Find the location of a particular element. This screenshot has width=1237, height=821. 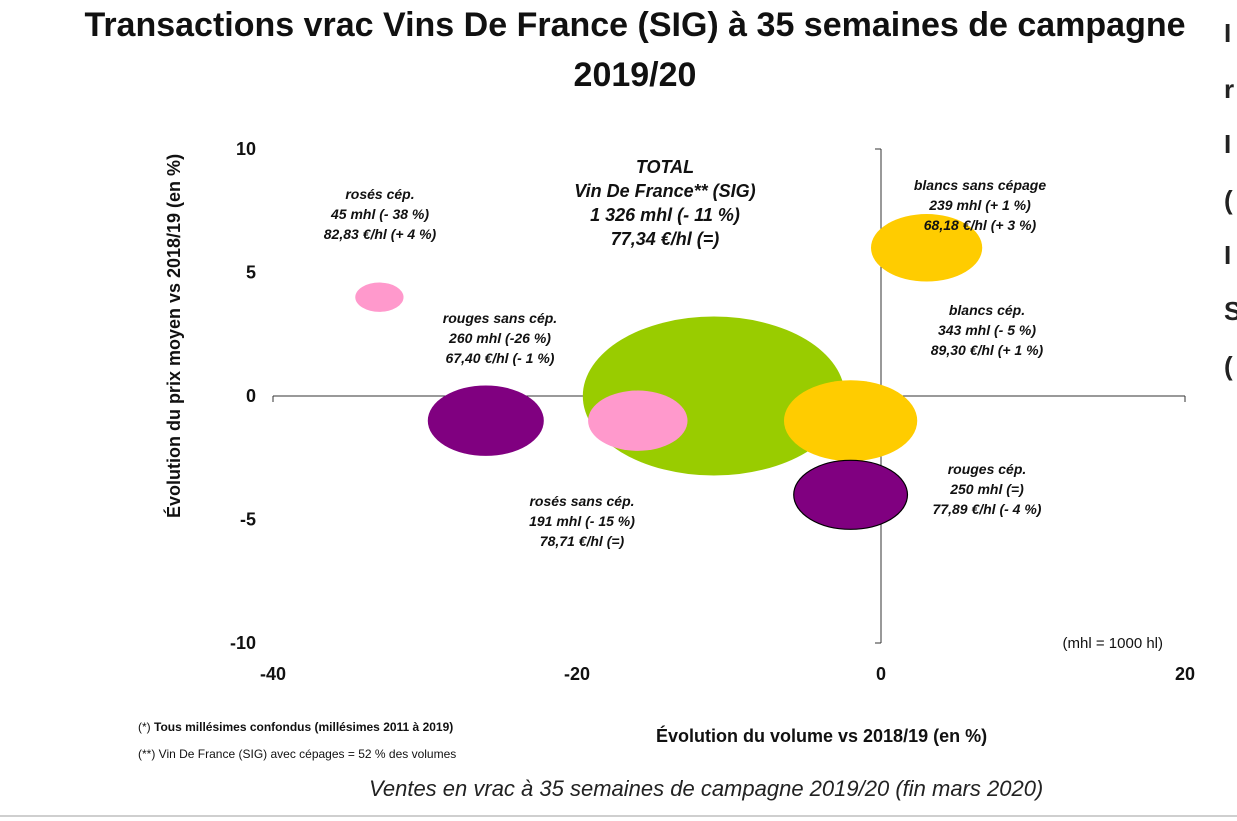

y-tick-label: -5 is located at coordinates (248, 520).